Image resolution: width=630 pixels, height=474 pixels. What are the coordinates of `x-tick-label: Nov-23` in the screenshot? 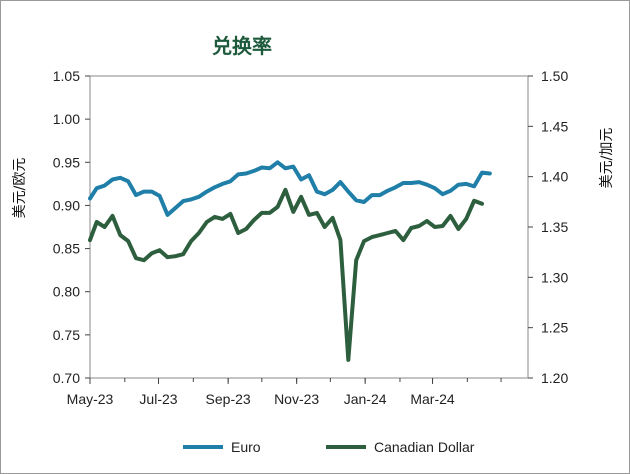 It's located at (296, 399).